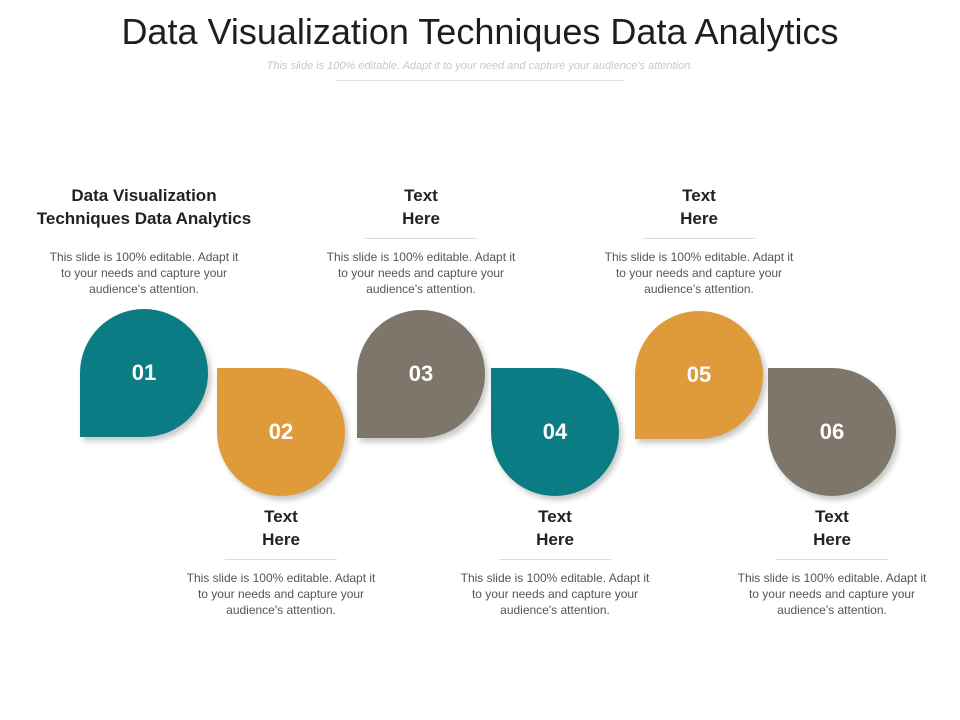  I want to click on step-6-divider, so click(832, 559).